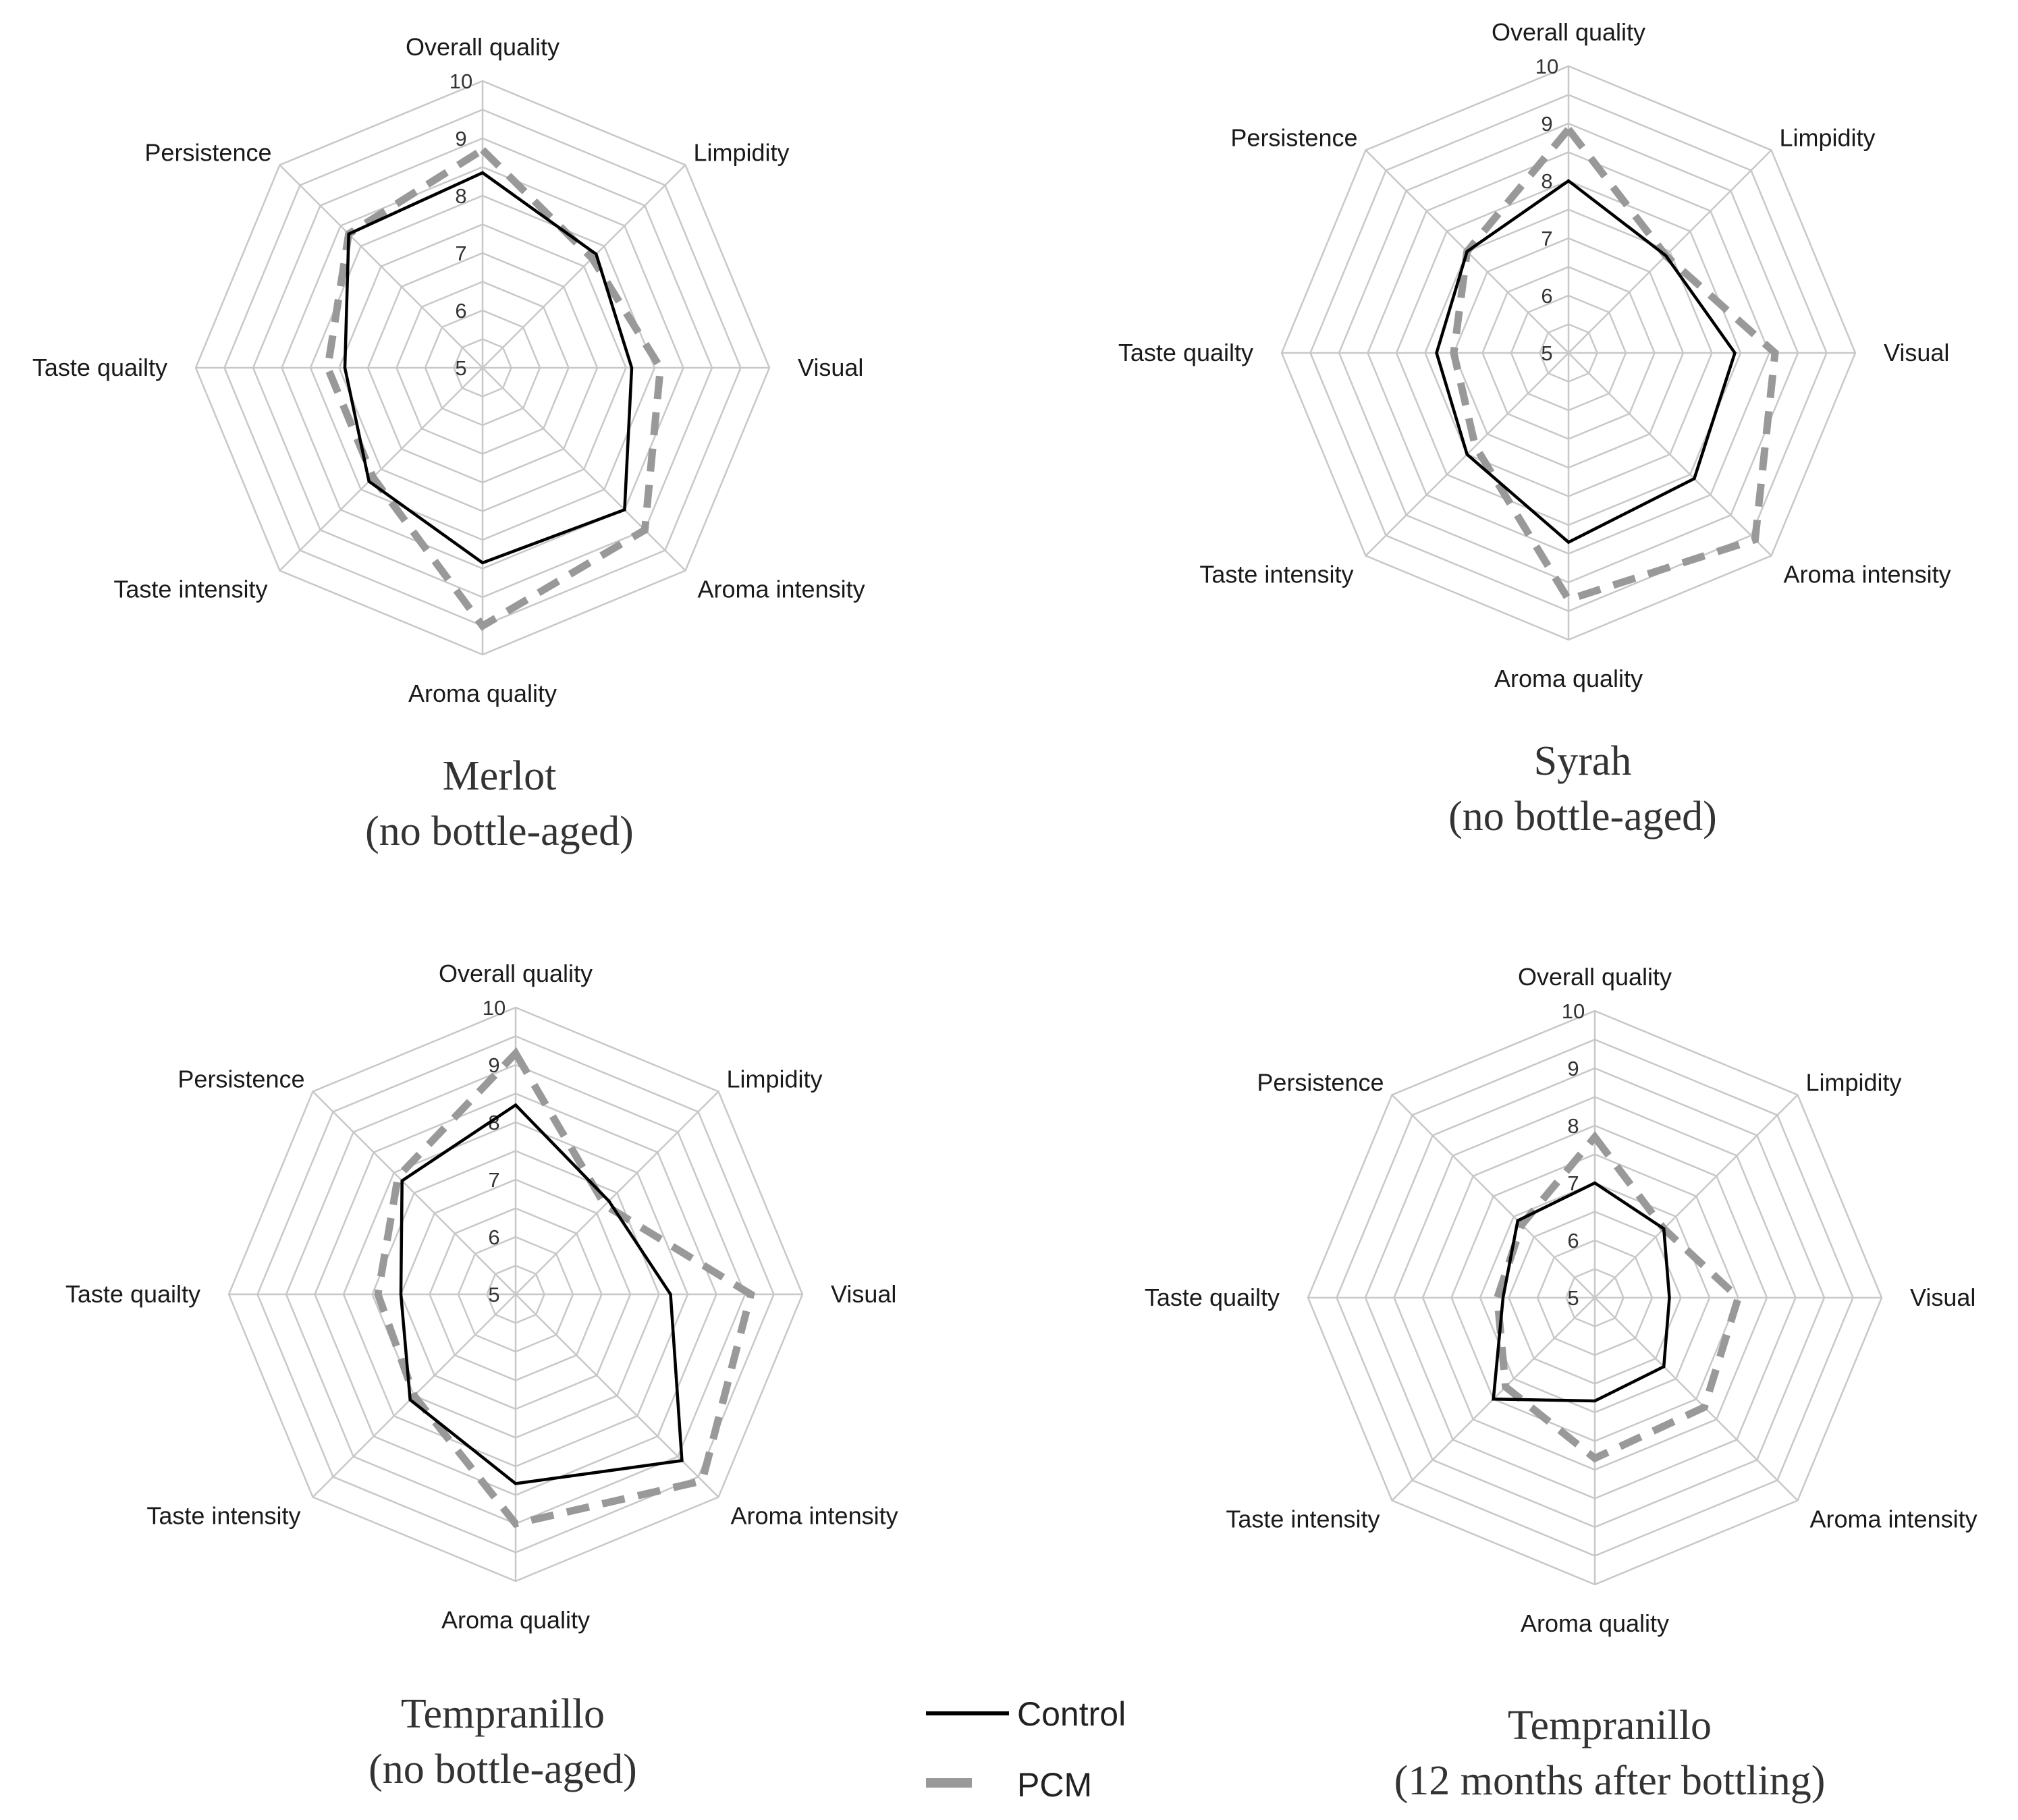 The image size is (2018, 1820). I want to click on legend-label-pcm: PCM, so click(1054, 1785).